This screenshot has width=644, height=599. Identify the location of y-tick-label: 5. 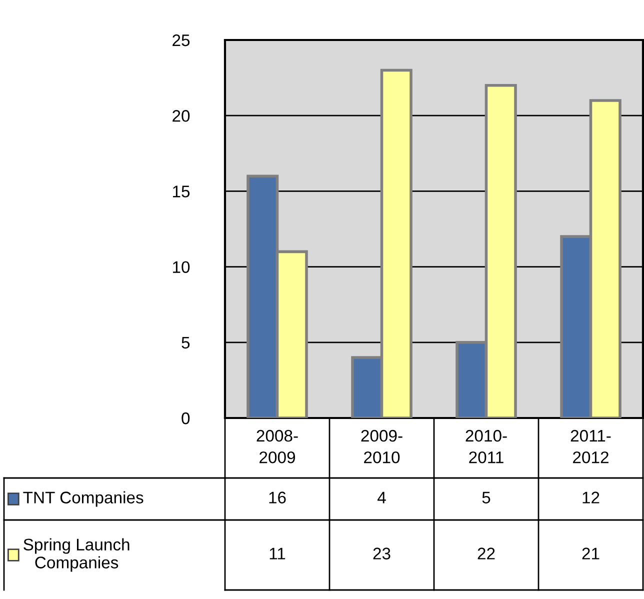
(186, 342).